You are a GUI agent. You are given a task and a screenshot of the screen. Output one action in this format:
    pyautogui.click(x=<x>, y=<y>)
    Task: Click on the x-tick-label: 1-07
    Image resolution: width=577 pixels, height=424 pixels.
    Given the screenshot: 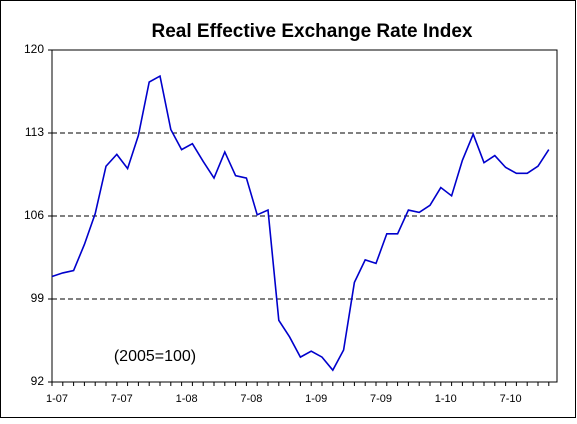 What is the action you would take?
    pyautogui.click(x=57, y=399)
    